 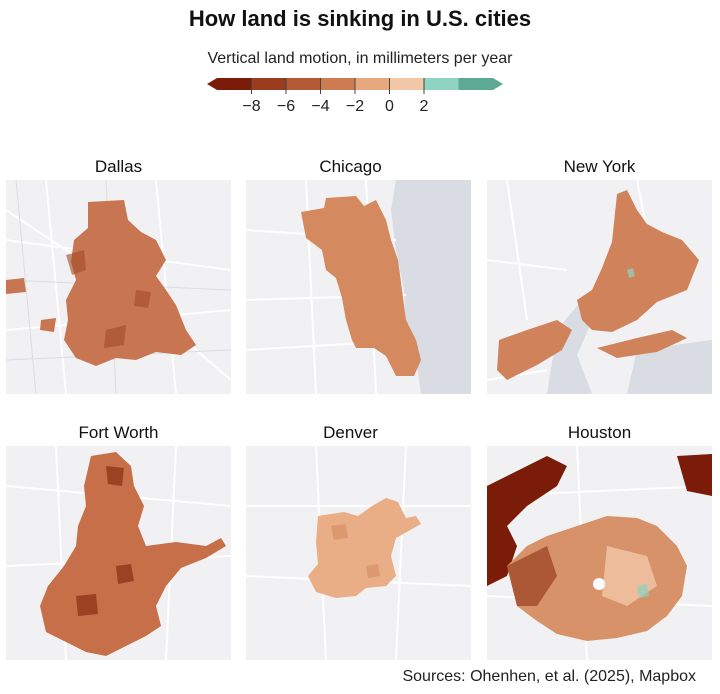 What do you see at coordinates (638, 261) in the screenshot?
I see `subsidence-area-new-york` at bounding box center [638, 261].